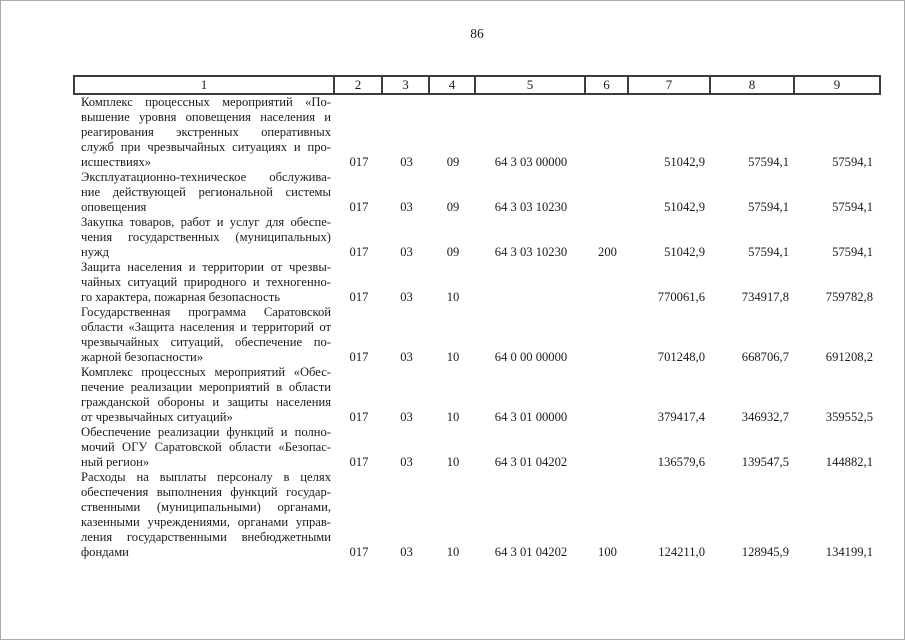 The height and width of the screenshot is (640, 905). What do you see at coordinates (114, 207) in the screenshot?
I see `row-title-line: оповещения` at bounding box center [114, 207].